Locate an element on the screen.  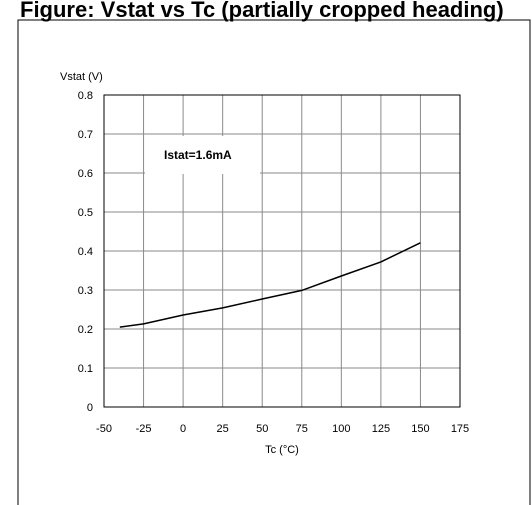
series-line is located at coordinates (270, 285).